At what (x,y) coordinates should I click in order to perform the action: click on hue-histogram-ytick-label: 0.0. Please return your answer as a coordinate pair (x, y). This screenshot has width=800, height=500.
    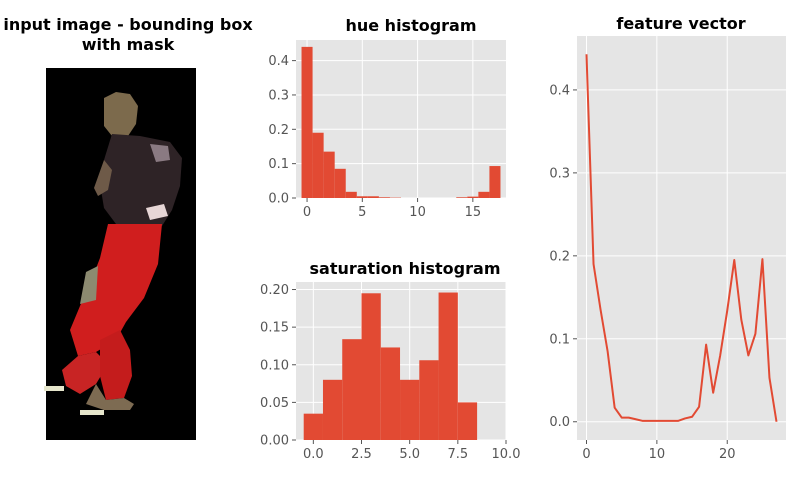
    Looking at the image, I should click on (278, 199).